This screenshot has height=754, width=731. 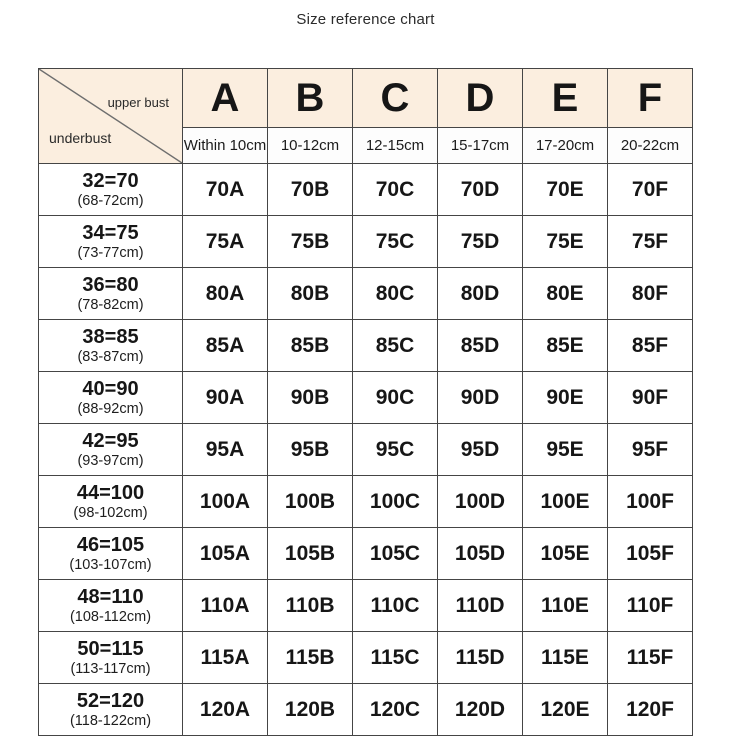 What do you see at coordinates (650, 293) in the screenshot?
I see `size-cell: 80F` at bounding box center [650, 293].